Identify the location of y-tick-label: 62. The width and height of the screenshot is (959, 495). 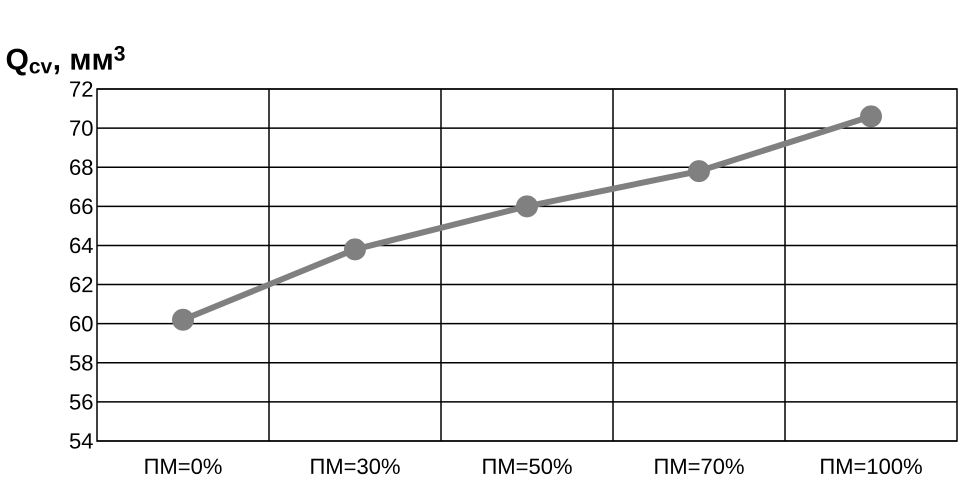
(81, 284).